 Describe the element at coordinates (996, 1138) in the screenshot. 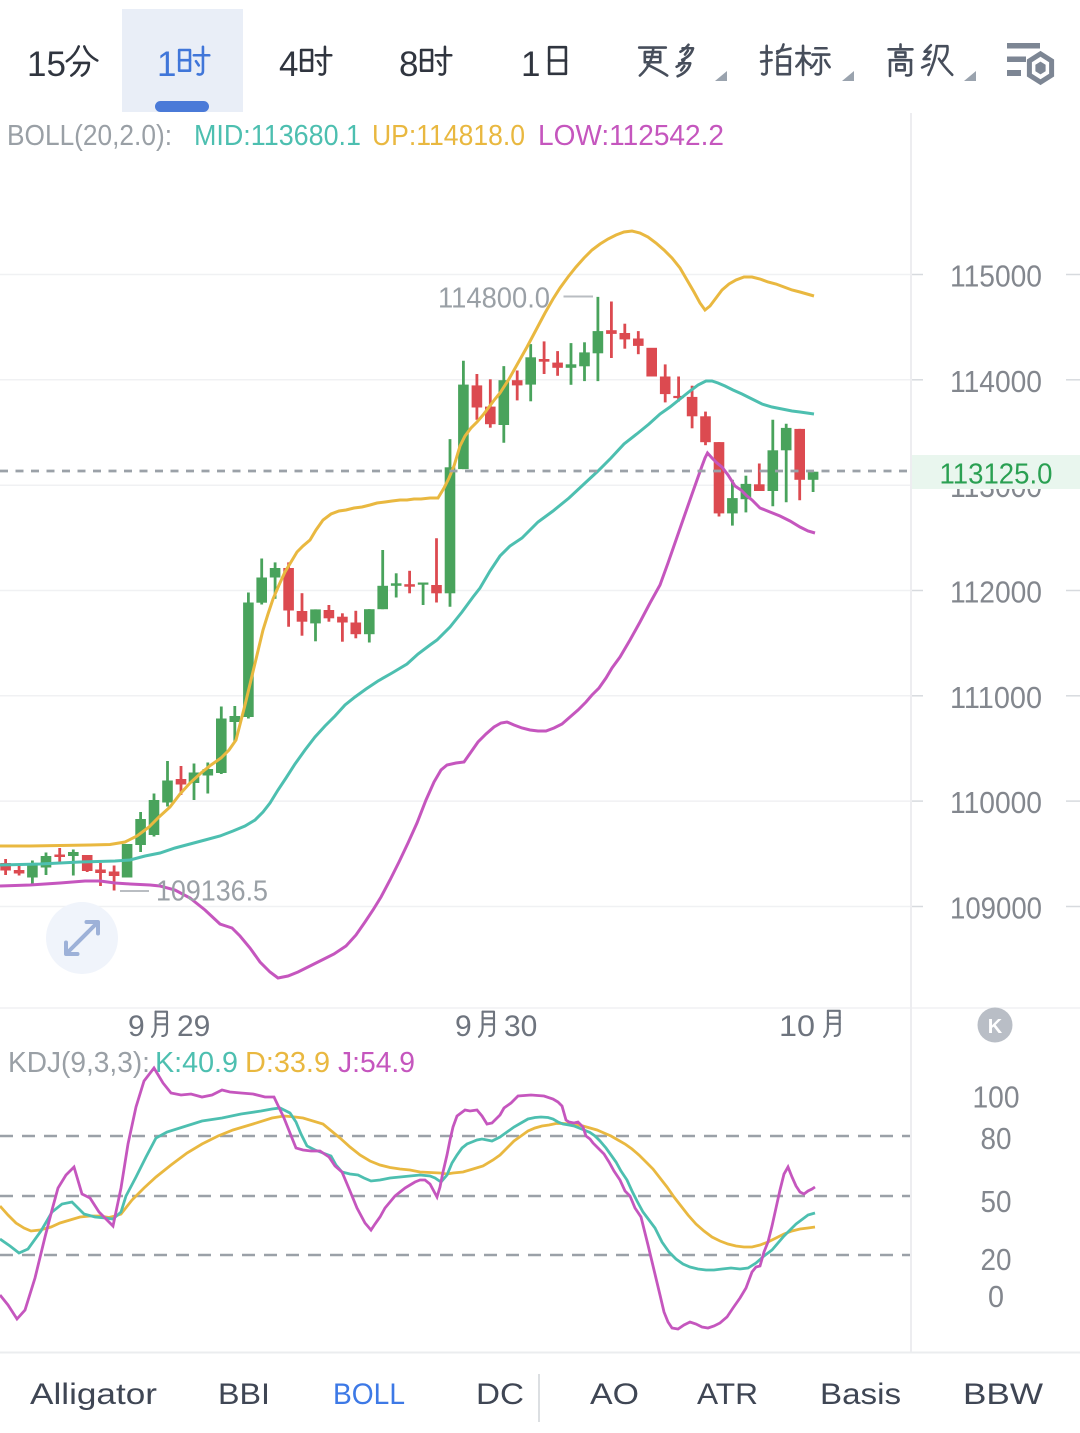

I see `svg-text: 80` at that location.